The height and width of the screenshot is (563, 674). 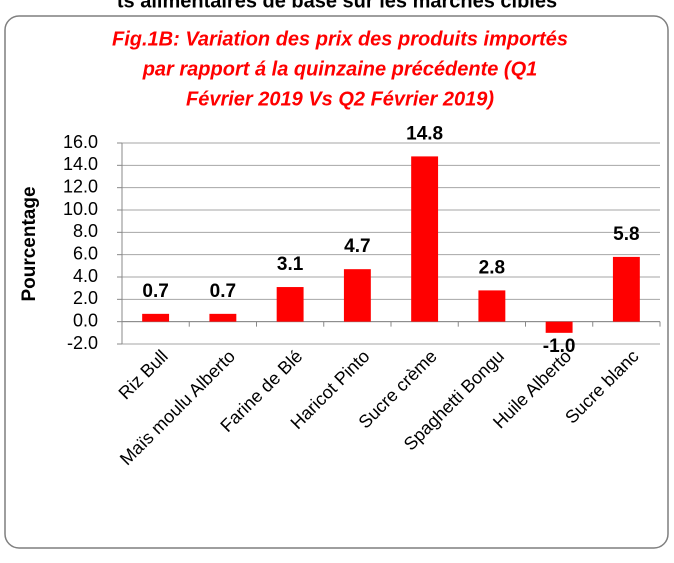 What do you see at coordinates (340, 99) in the screenshot?
I see `chart-title: Février 2019 Vs Q2 Février 2019)` at bounding box center [340, 99].